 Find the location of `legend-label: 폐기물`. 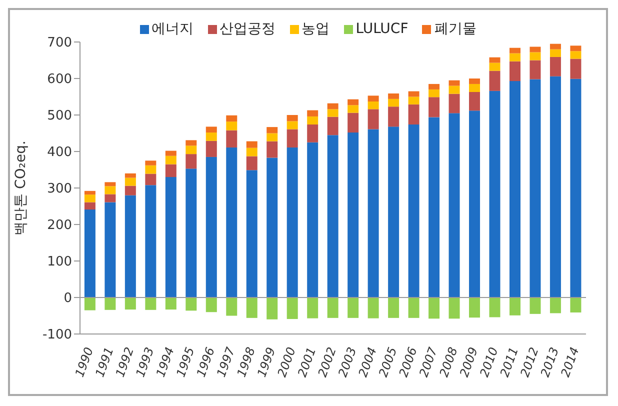

legend-label: 폐기물 is located at coordinates (454, 29).